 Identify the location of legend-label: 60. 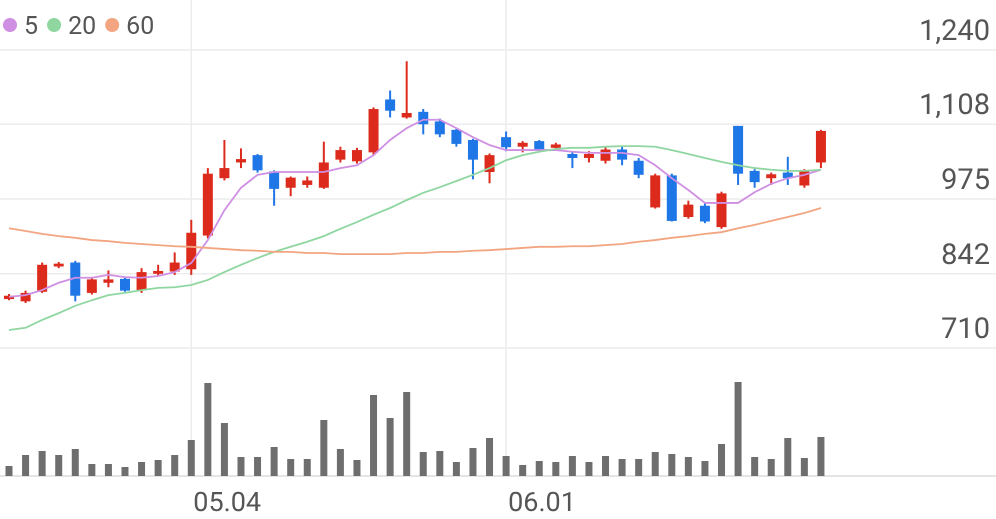
(140, 26).